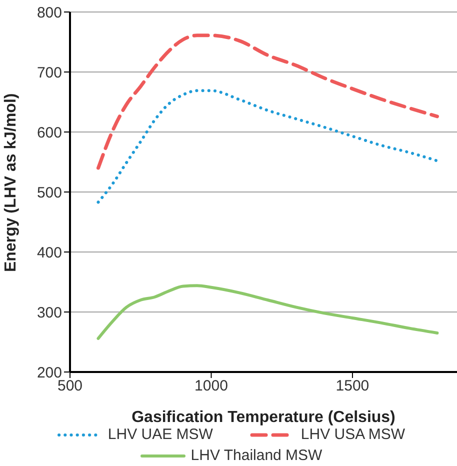  What do you see at coordinates (211, 386) in the screenshot?
I see `x-tick-label: 1000` at bounding box center [211, 386].